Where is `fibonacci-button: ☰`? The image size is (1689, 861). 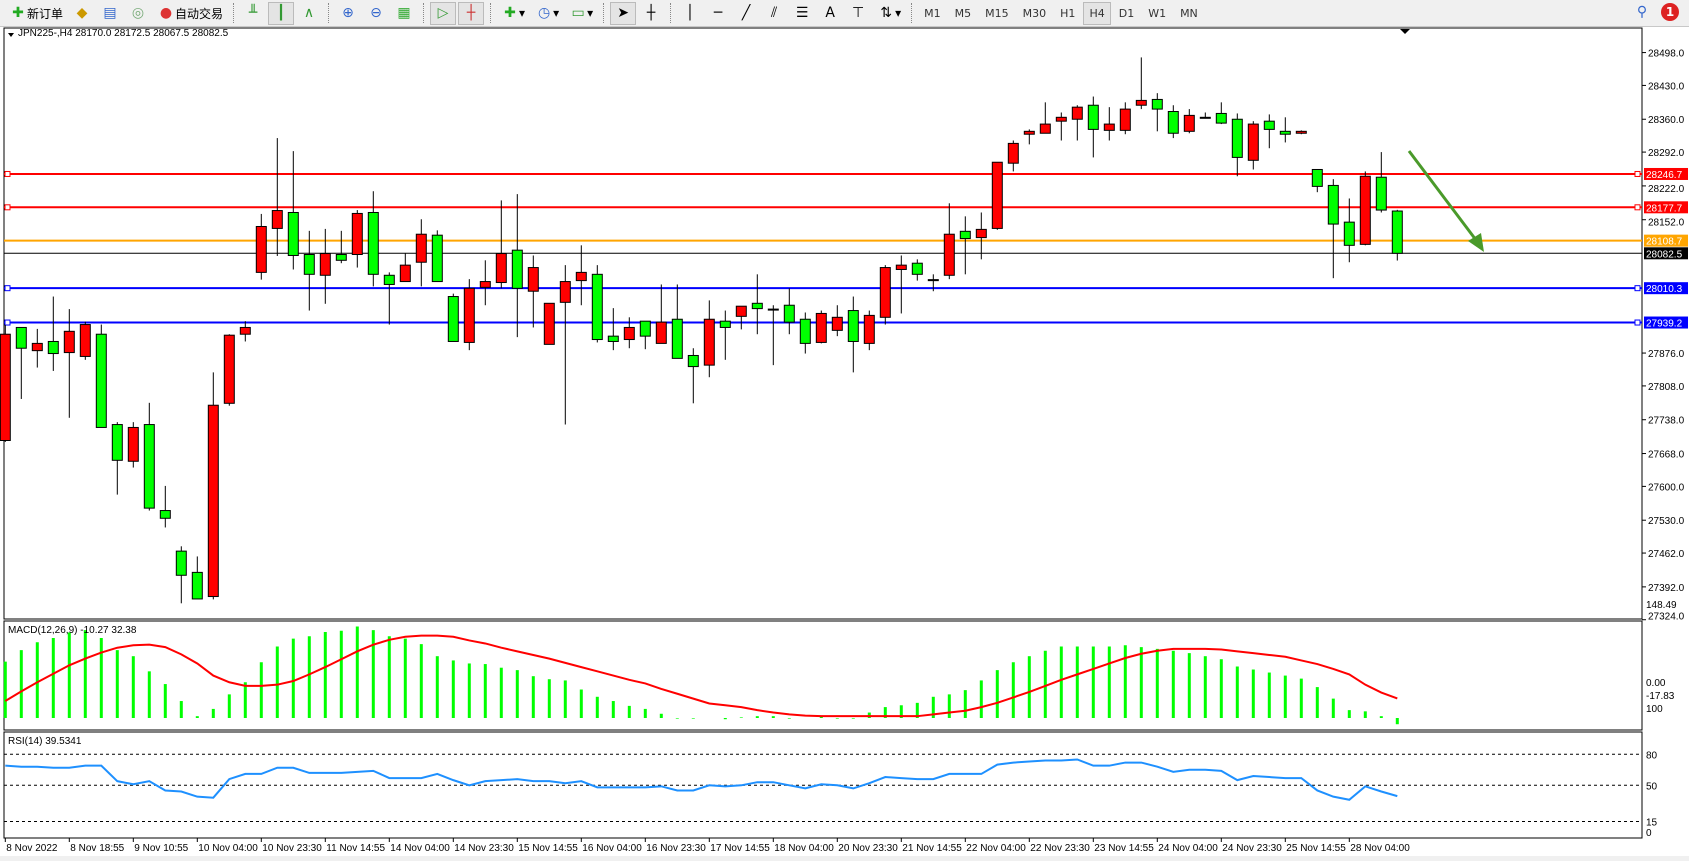 fibonacci-button: ☰ is located at coordinates (802, 13).